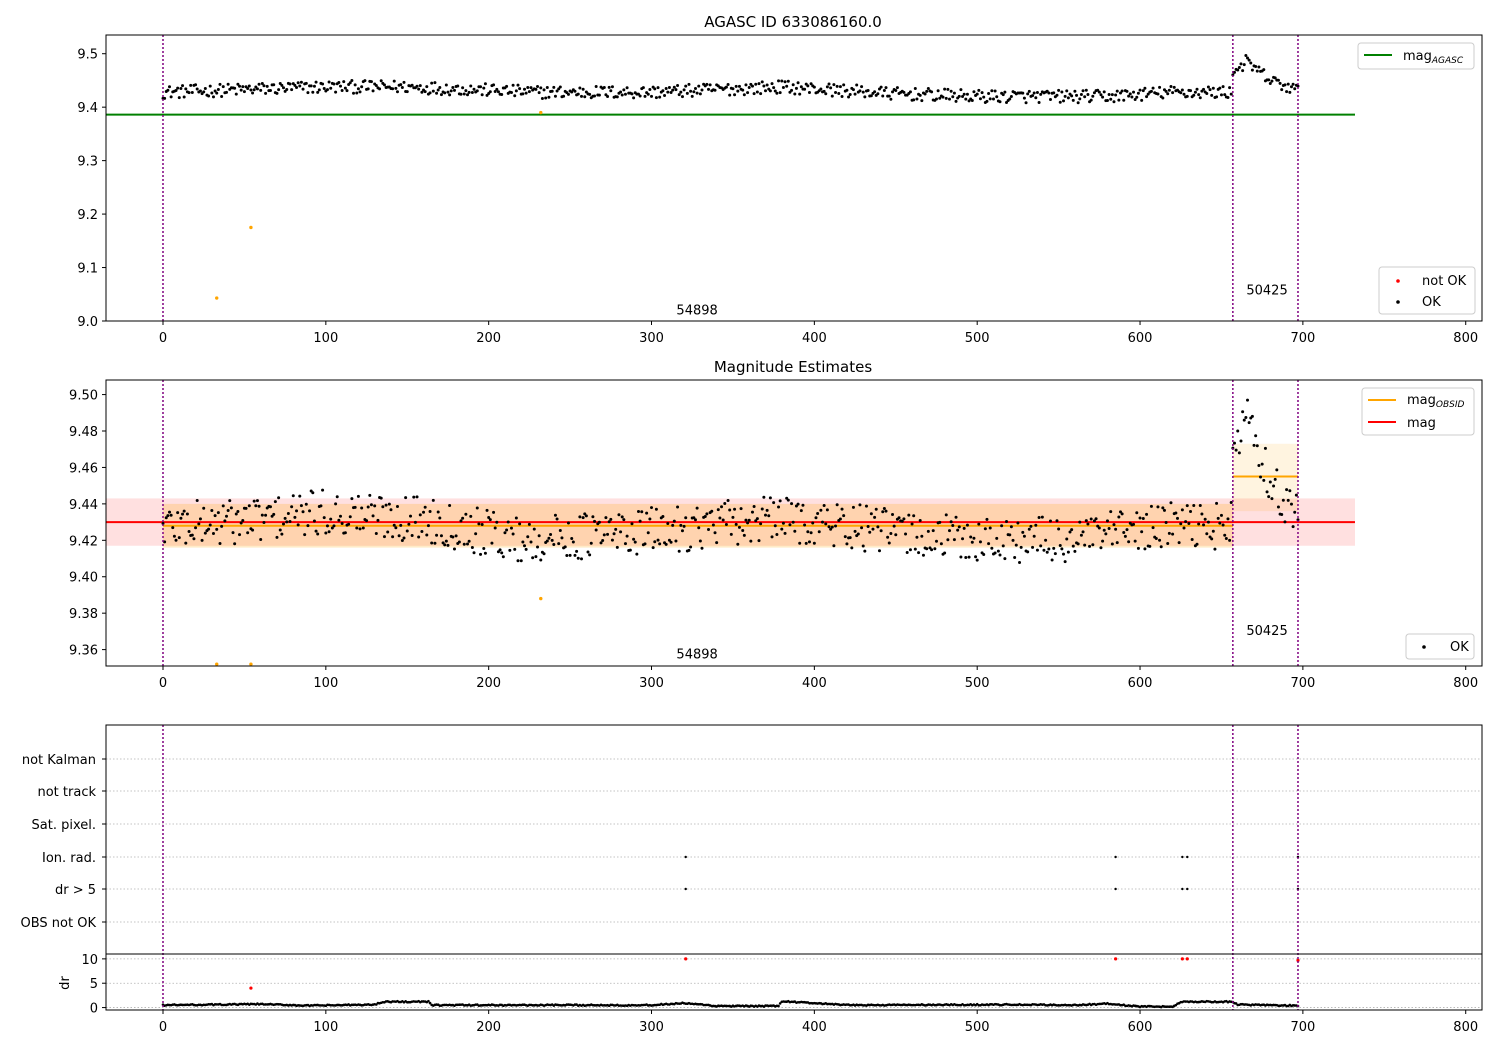 The image size is (1500, 1050). Describe the element at coordinates (1447, 61) in the screenshot. I see `legend-sub: AGASC` at that location.